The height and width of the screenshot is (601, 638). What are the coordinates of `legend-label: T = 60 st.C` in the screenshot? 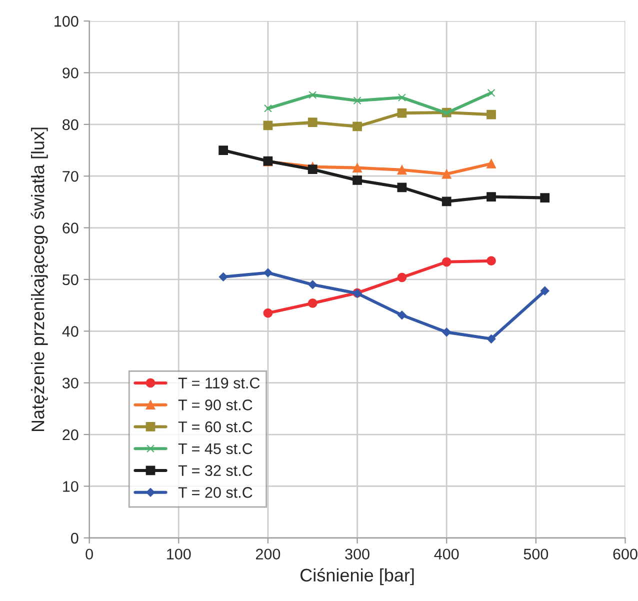 It's located at (215, 426).